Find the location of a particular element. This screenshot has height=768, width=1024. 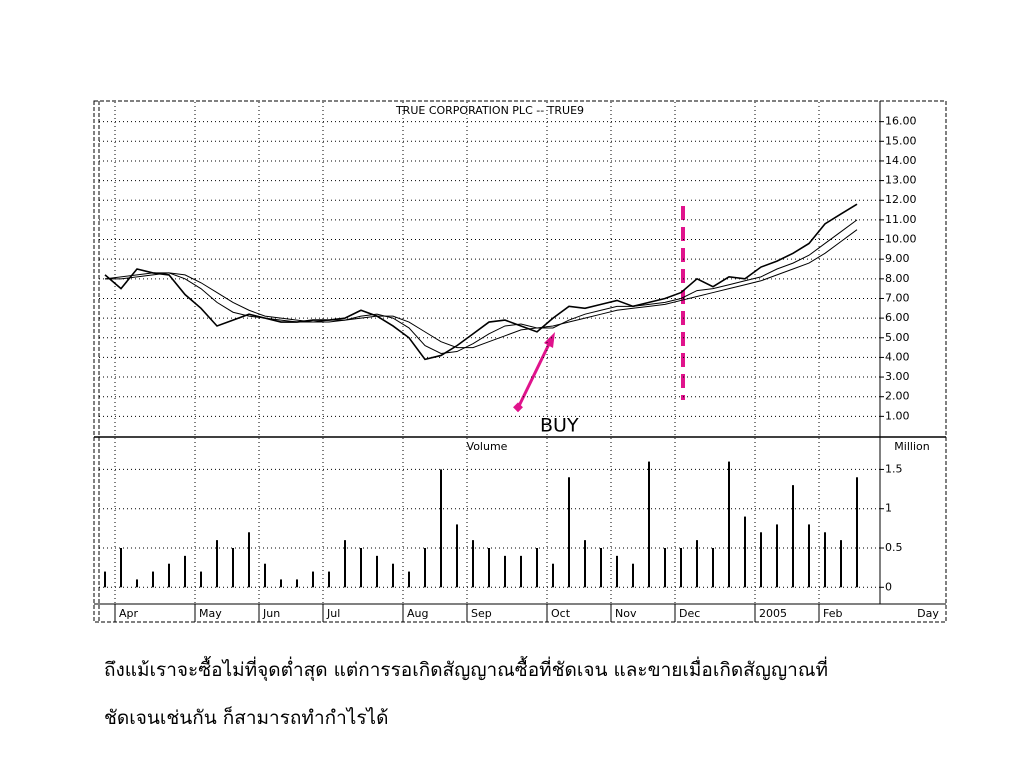

x-tick-label: Nov is located at coordinates (626, 613).